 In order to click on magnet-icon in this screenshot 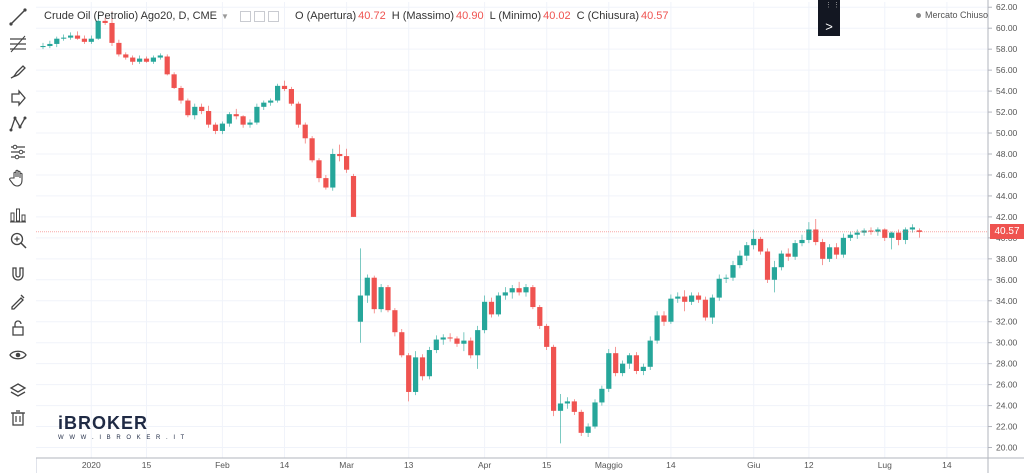, I will do `click(18, 274)`.